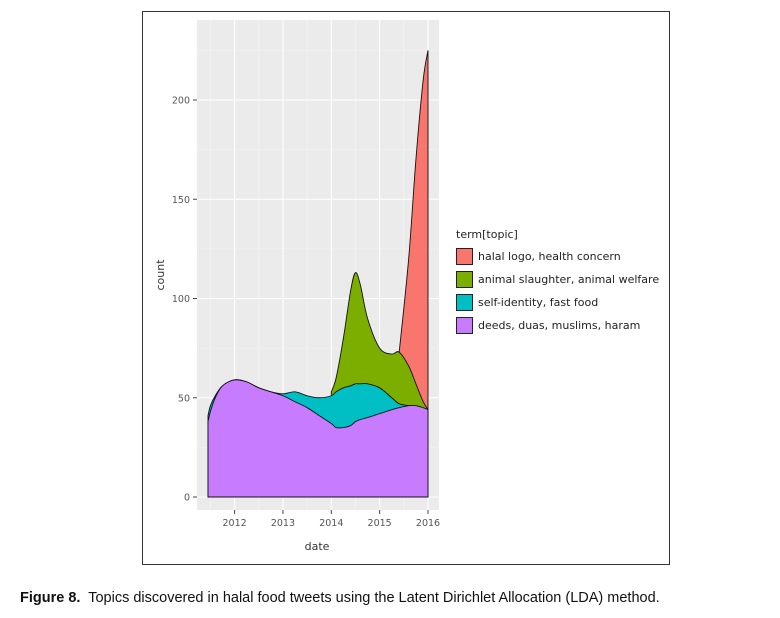 The image size is (780, 618). What do you see at coordinates (50, 598) in the screenshot?
I see `caption-label: Figure 8.` at bounding box center [50, 598].